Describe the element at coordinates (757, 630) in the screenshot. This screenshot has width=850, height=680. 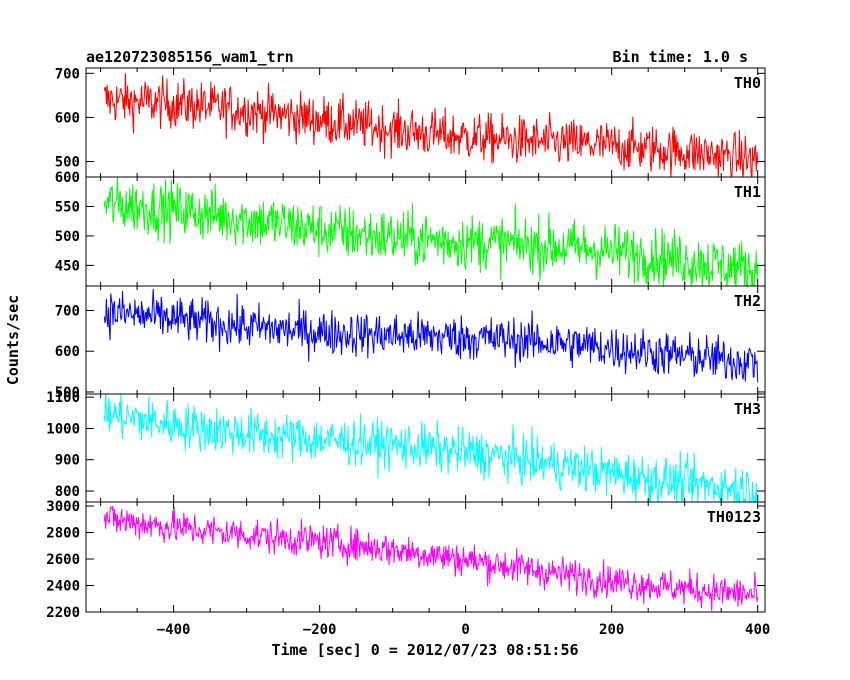
I see `x-tick-label: 400` at that location.